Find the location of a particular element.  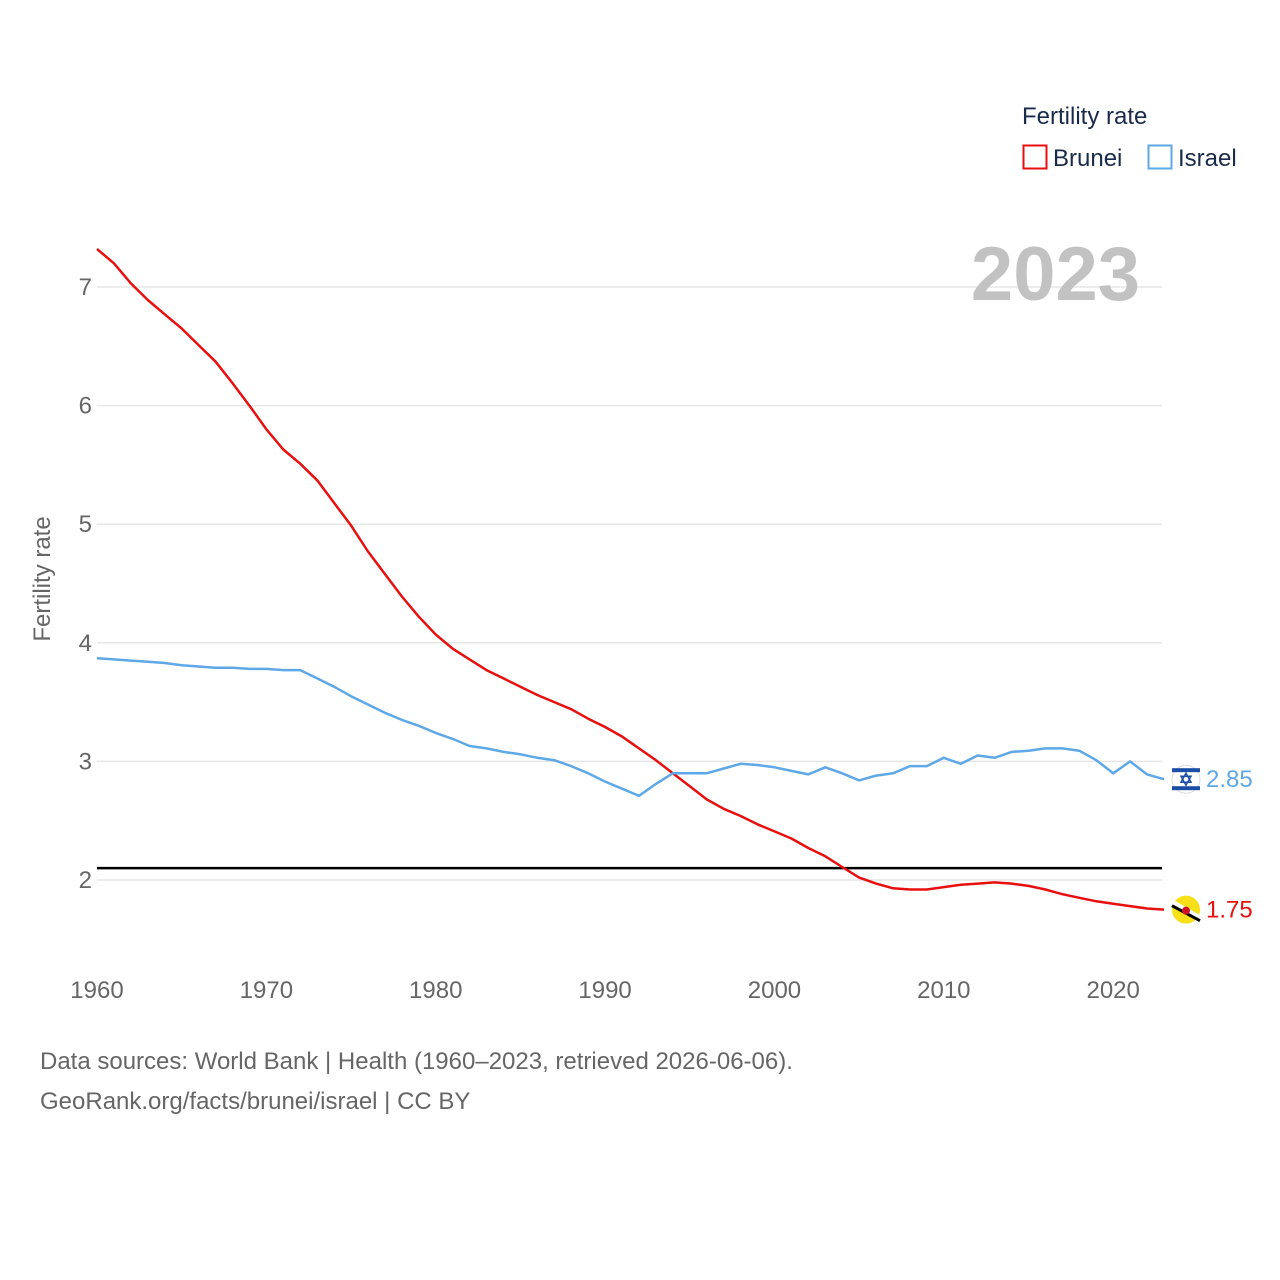

y-axis-ticks: 2 3 4 5 6 7 is located at coordinates (85, 584).